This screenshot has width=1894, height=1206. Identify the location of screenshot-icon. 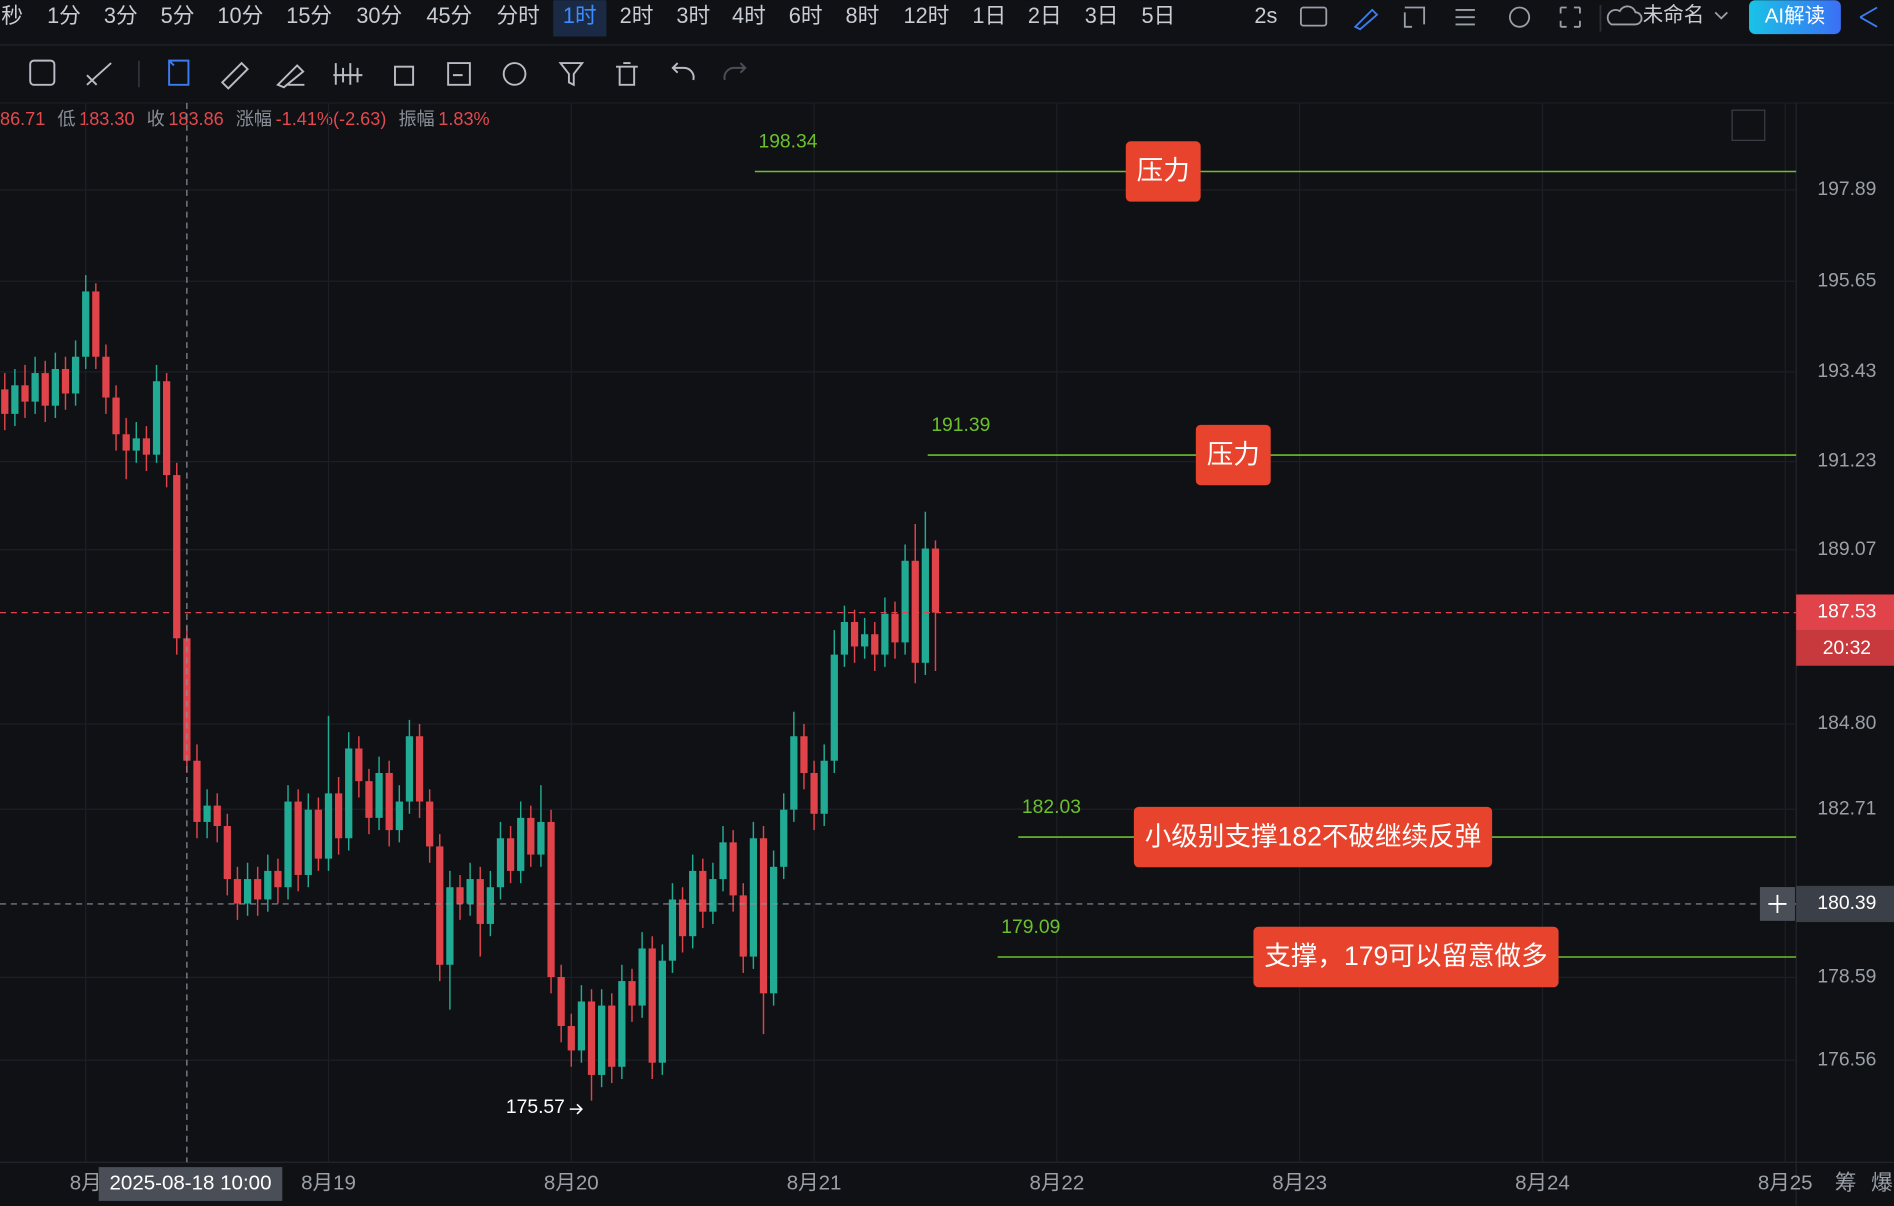
(1314, 16).